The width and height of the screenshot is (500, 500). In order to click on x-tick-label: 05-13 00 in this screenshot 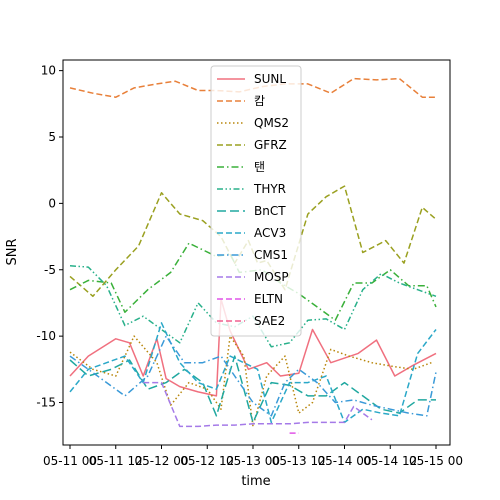, I will do `click(253, 461)`.